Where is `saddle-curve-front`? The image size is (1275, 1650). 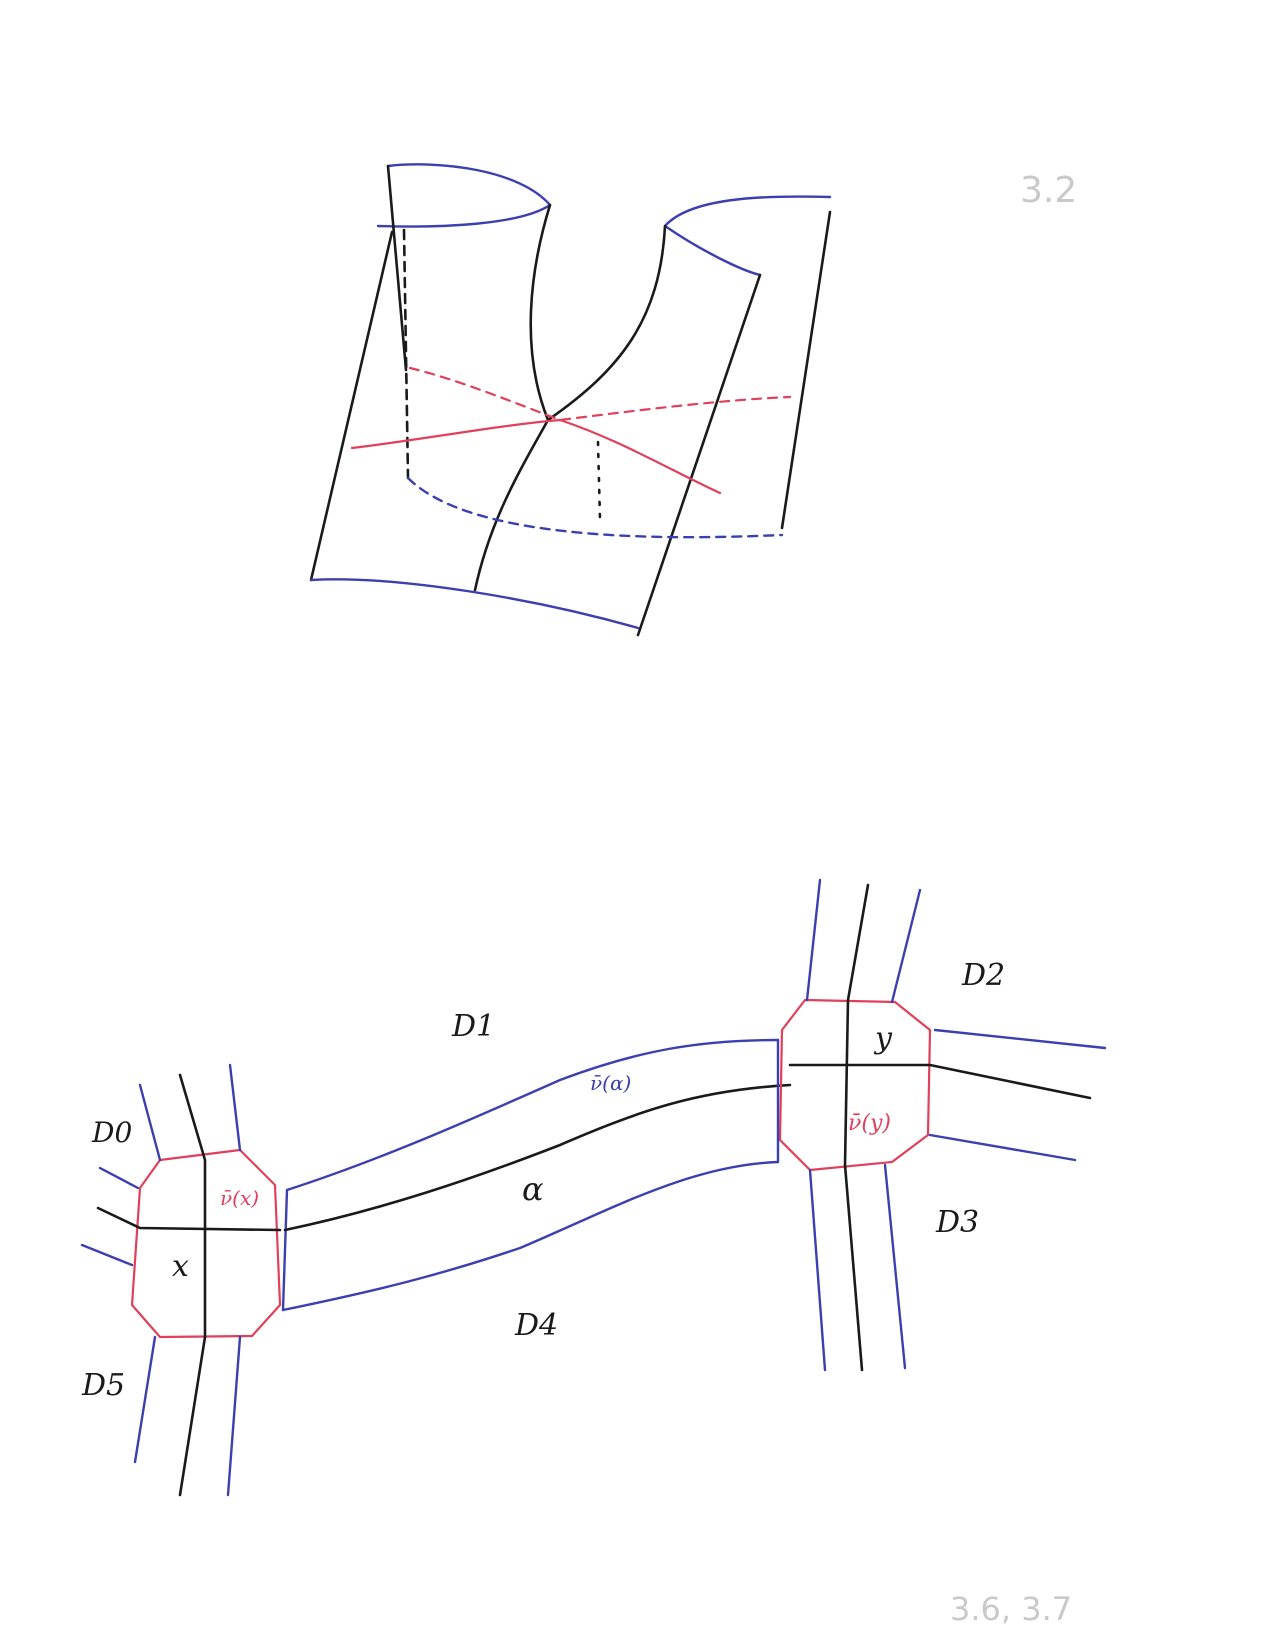 saddle-curve-front is located at coordinates (536, 456).